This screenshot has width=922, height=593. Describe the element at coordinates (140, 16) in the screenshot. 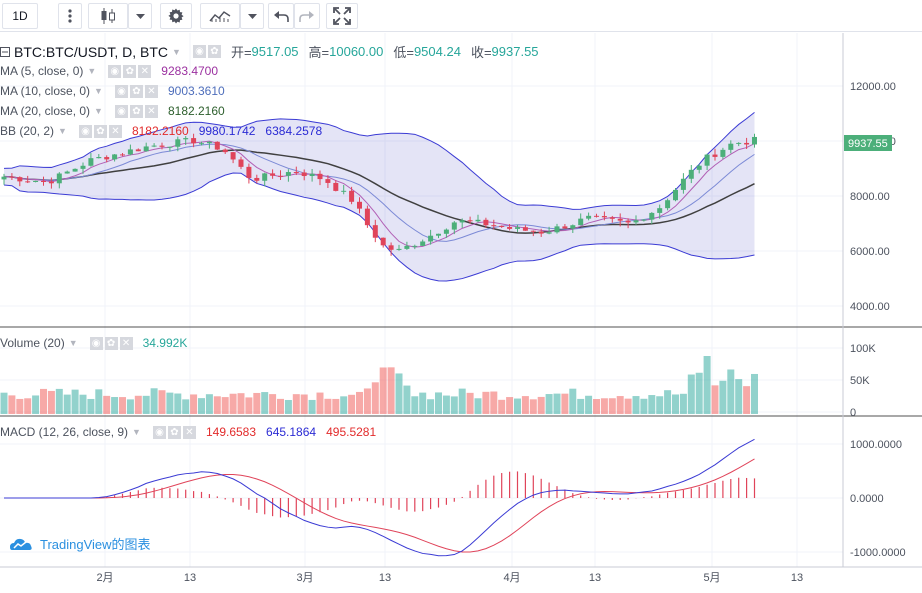

I see `chart-style-dropdown` at that location.